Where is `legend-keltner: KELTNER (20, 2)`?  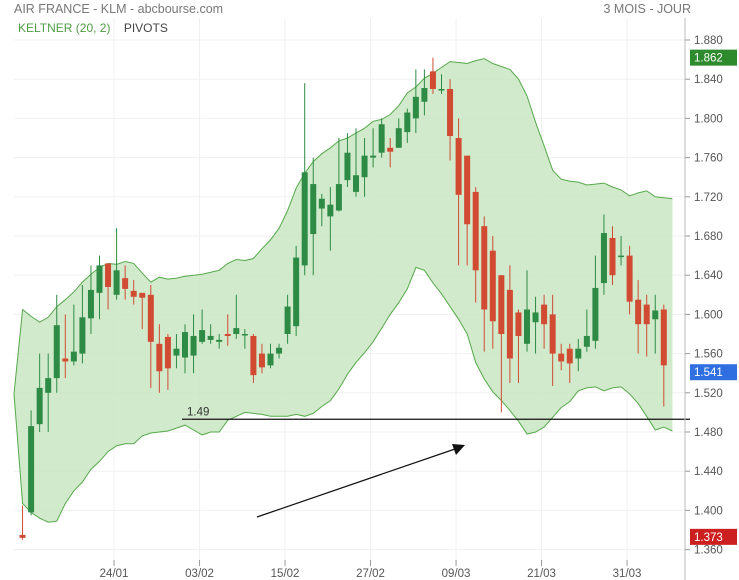 legend-keltner: KELTNER (20, 2) is located at coordinates (64, 28).